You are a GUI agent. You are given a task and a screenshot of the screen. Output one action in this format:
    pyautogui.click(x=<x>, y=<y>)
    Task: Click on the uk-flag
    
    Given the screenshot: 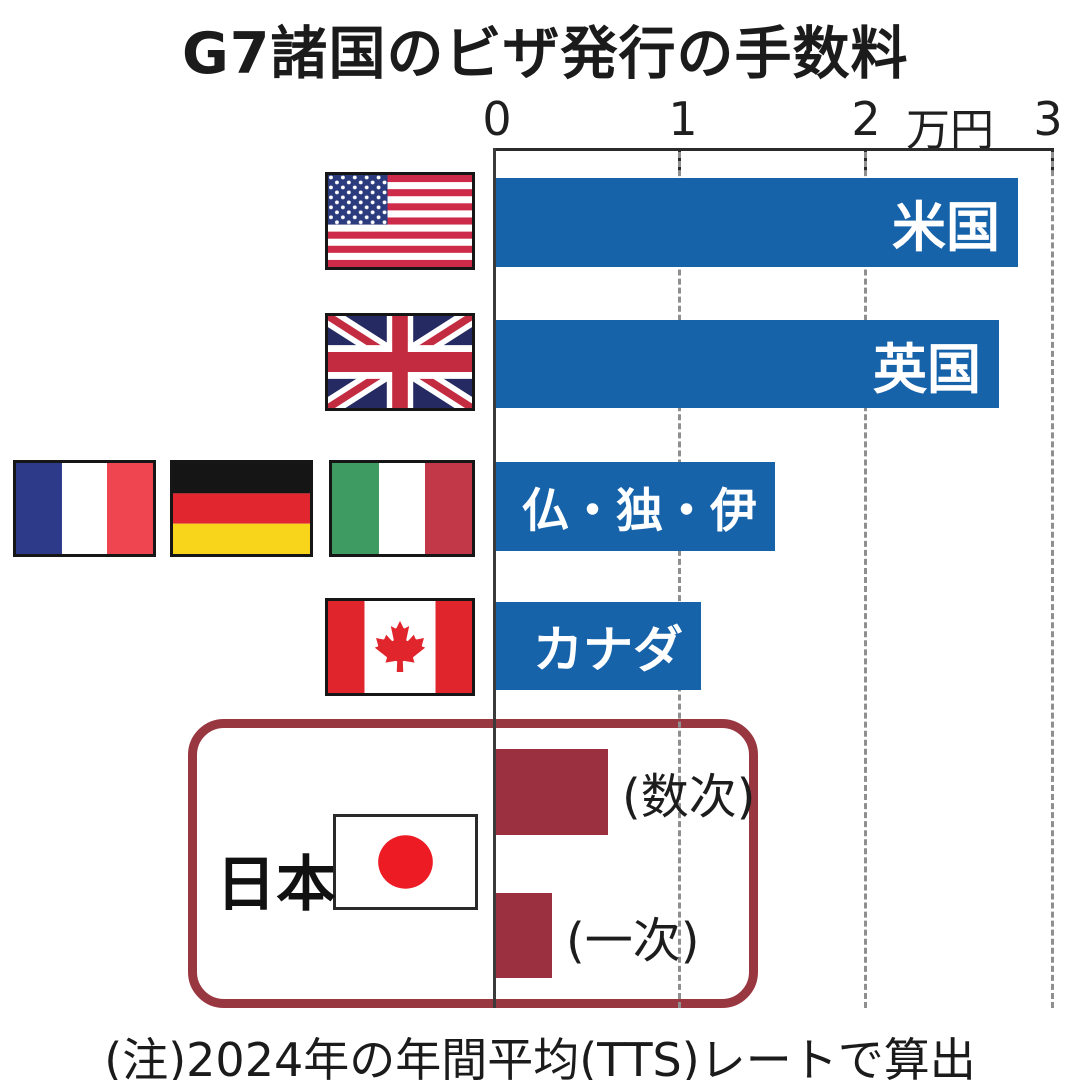 What is the action you would take?
    pyautogui.click(x=400, y=362)
    